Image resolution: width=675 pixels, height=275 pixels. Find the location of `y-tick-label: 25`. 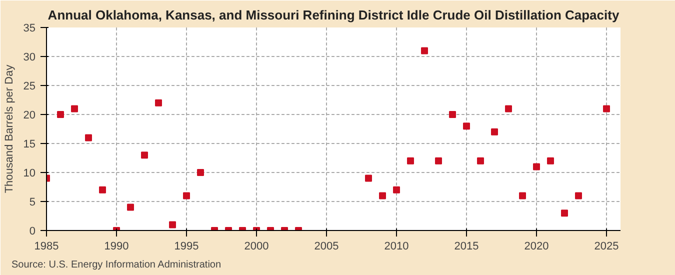

y-tick-label: 25 is located at coordinates (29, 86).